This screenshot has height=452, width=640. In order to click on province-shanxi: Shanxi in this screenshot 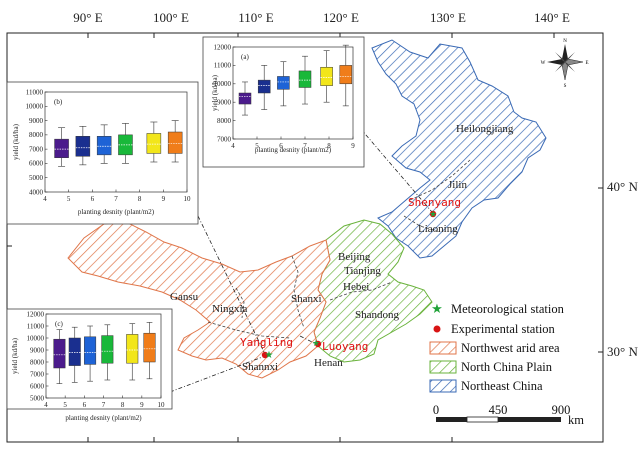, I will do `click(306, 299)`.